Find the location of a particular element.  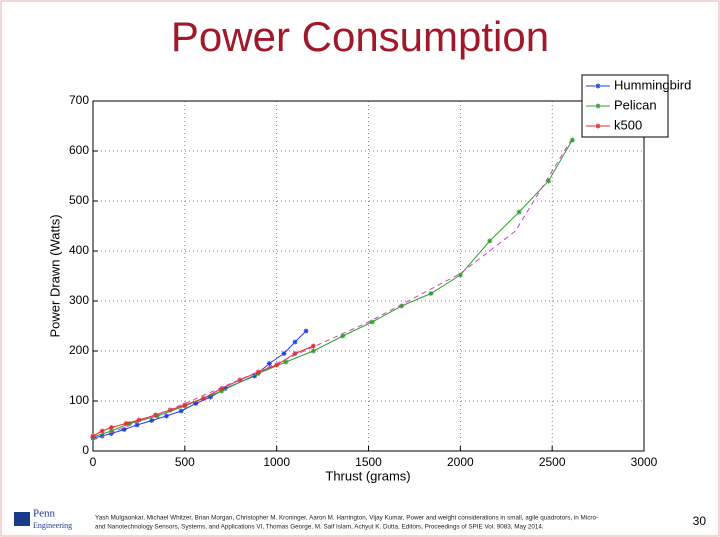

logo-subtext: Engineering is located at coordinates (52, 525).